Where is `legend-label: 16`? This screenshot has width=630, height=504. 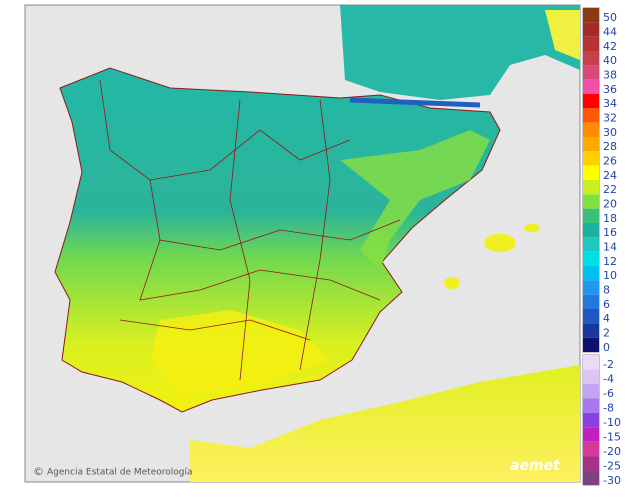 legend-label: 16 is located at coordinates (610, 232).